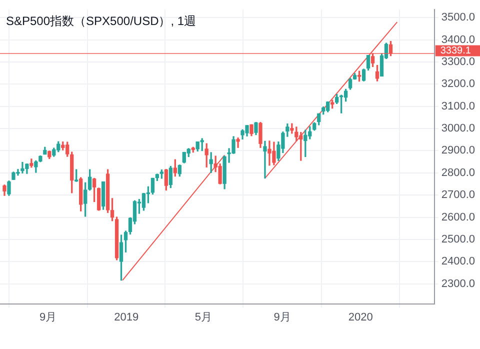  What do you see at coordinates (456, 51) in the screenshot?
I see `ref-line-label: 3339.1` at bounding box center [456, 51].